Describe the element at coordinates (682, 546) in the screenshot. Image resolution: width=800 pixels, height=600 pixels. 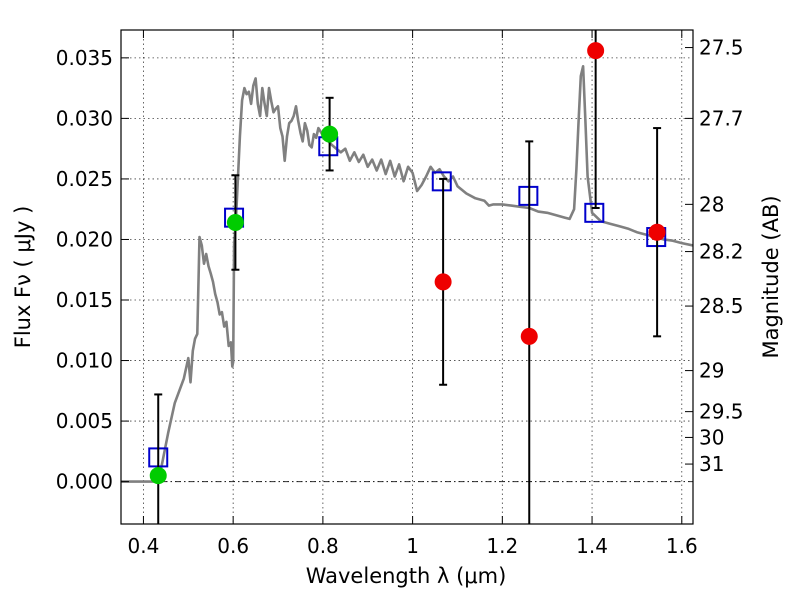
I see `x-tick-label: 1.6` at that location.